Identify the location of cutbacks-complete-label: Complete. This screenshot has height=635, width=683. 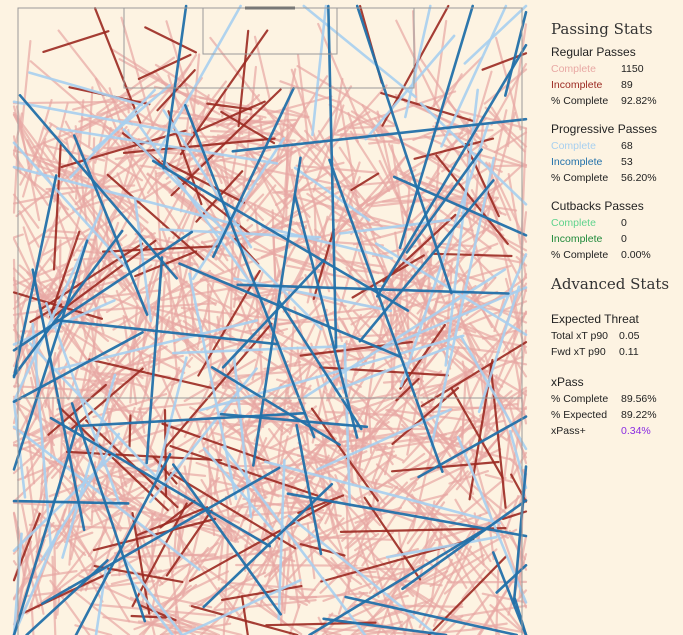
(573, 223).